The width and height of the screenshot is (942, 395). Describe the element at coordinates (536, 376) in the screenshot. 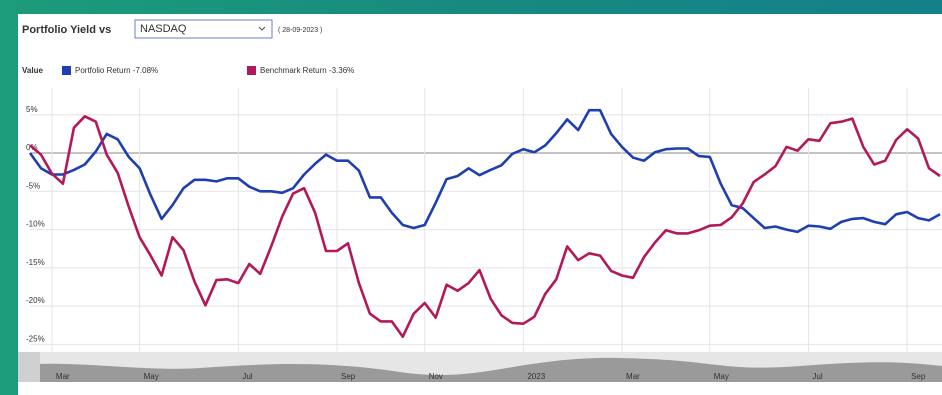

I see `x-tick-label: 2023` at that location.